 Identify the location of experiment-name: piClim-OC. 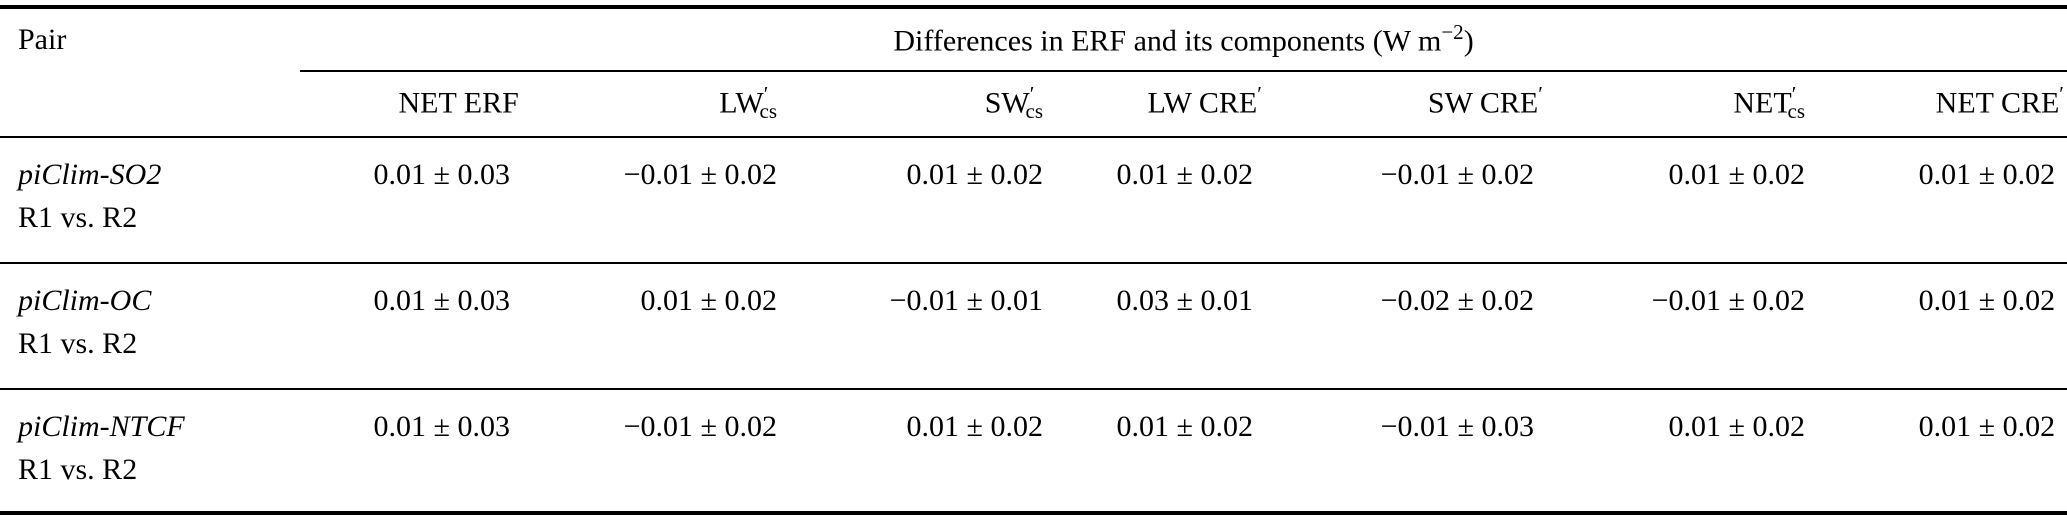
(85, 300).